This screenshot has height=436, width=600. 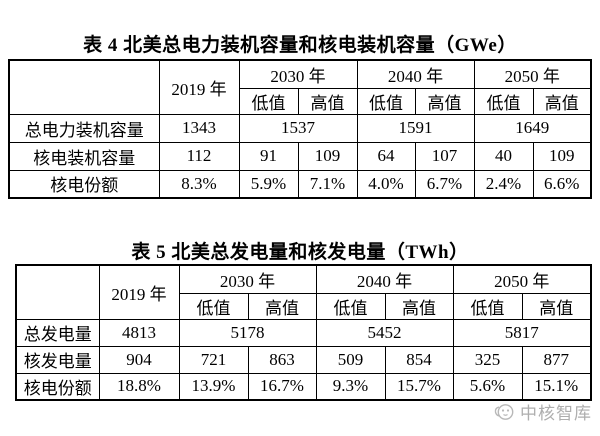 What do you see at coordinates (213, 359) in the screenshot?
I see `table5-nuclear-2030-low: 721` at bounding box center [213, 359].